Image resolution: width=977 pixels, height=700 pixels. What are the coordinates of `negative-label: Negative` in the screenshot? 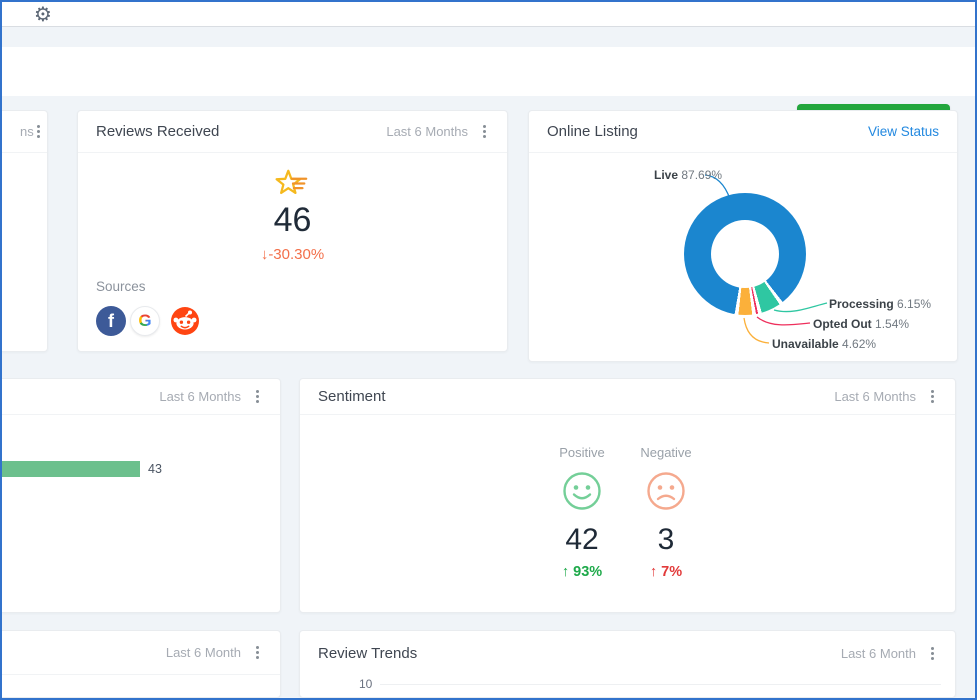 It's located at (666, 452).